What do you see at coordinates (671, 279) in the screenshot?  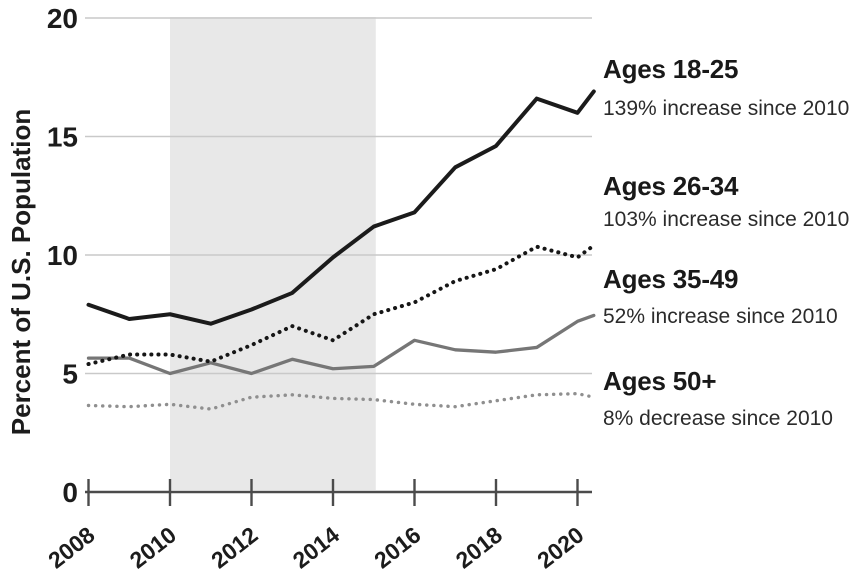 I see `legend-title-ages-35-49: Ages 35-49` at bounding box center [671, 279].